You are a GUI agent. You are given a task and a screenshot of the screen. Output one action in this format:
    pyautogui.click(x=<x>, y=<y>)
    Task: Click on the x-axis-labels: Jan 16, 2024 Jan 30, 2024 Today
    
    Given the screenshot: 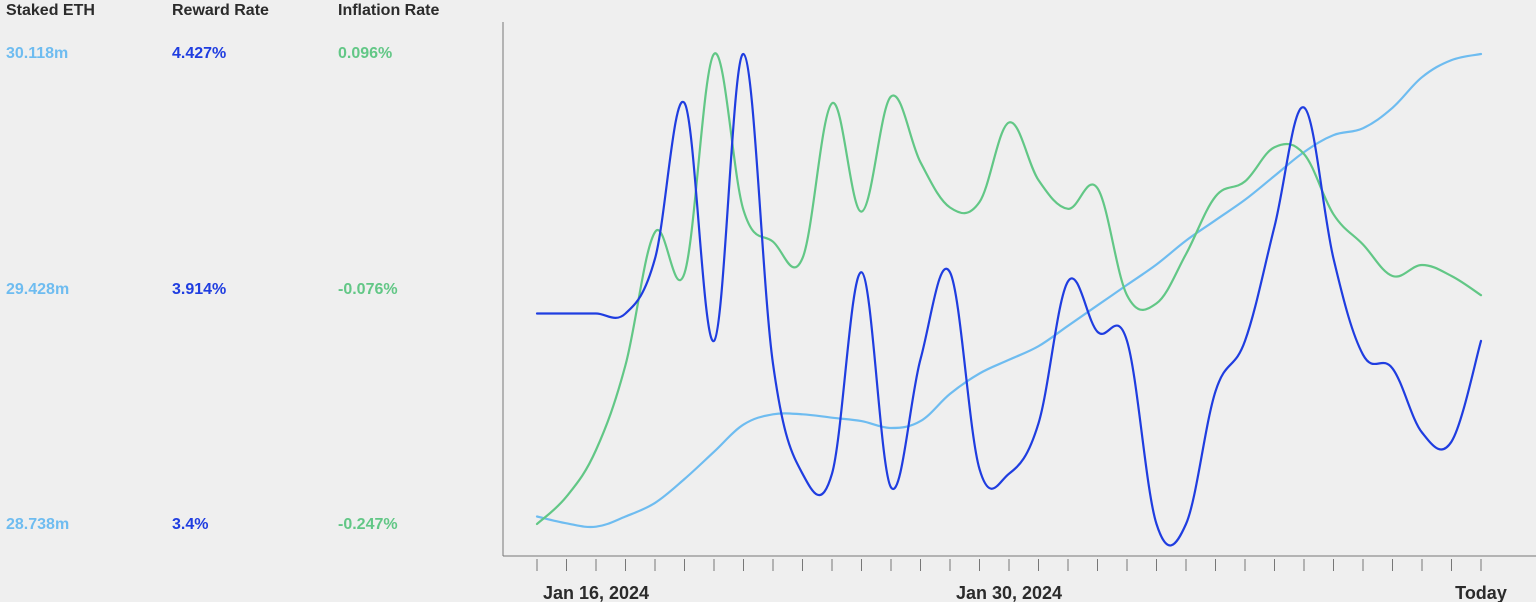 What is the action you would take?
    pyautogui.click(x=1025, y=592)
    